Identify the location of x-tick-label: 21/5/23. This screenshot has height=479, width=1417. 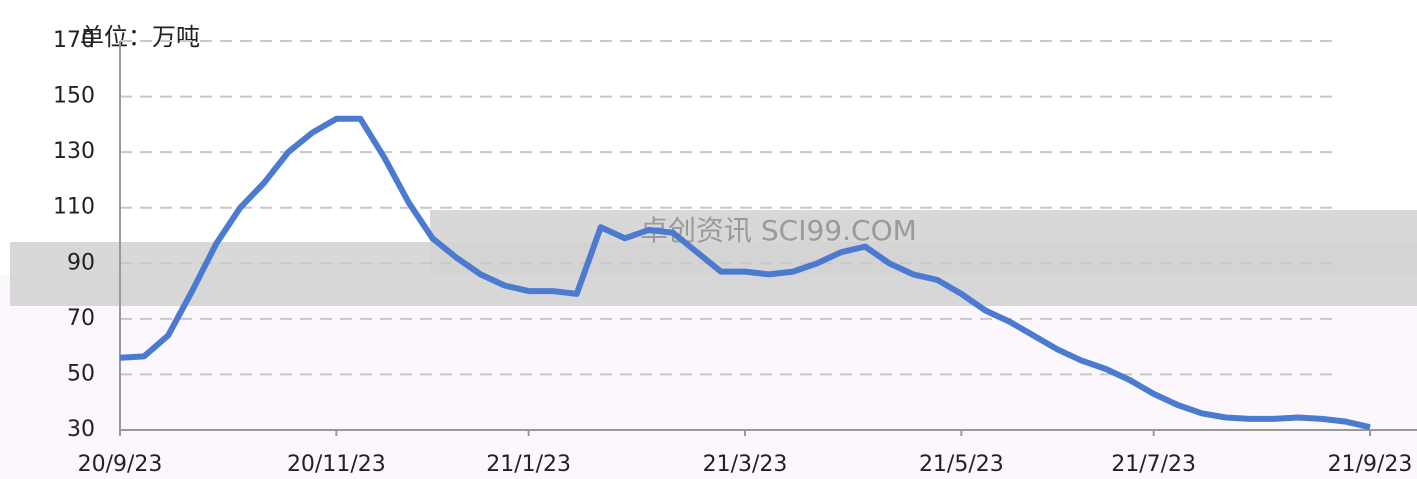
(961, 464).